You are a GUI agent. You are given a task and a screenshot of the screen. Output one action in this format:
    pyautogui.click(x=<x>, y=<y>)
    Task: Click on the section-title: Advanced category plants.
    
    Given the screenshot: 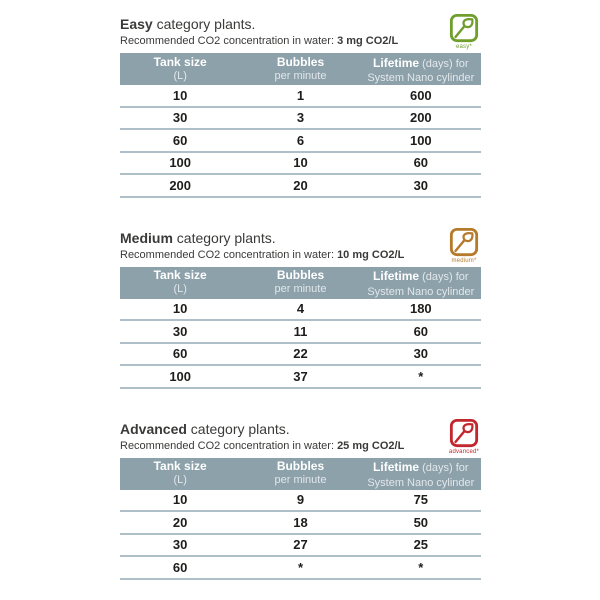 What is the action you would take?
    pyautogui.click(x=278, y=429)
    